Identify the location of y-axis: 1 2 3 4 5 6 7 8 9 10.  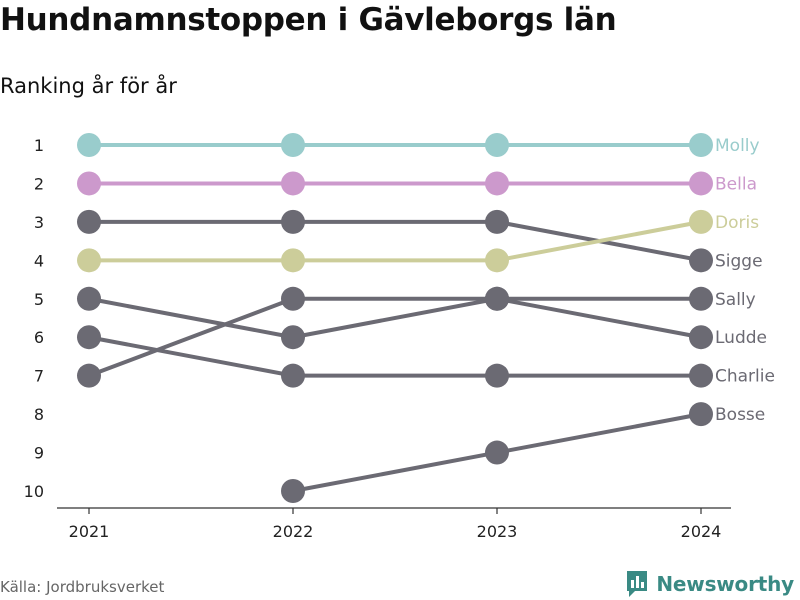
(34, 318).